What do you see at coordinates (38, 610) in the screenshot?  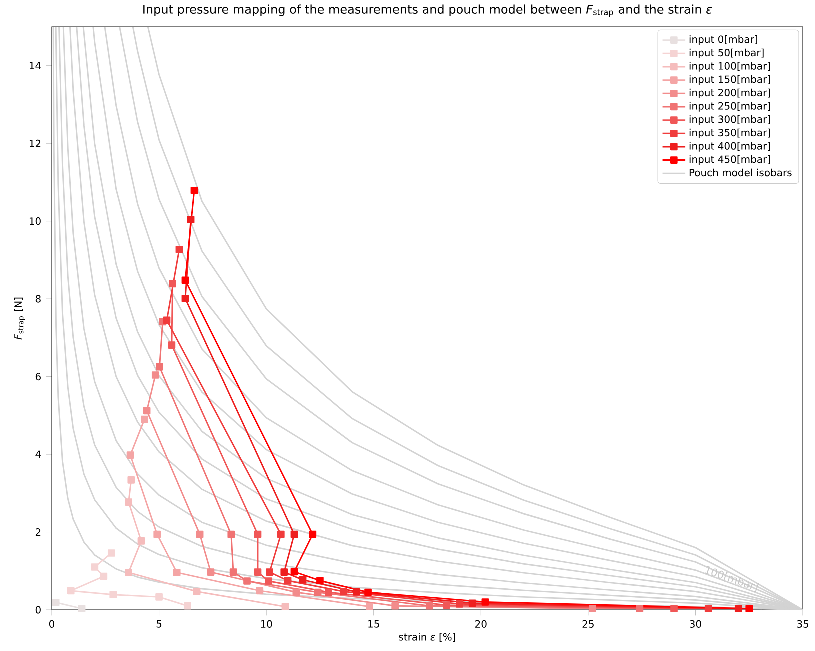 I see `y-tick-label: 0` at bounding box center [38, 610].